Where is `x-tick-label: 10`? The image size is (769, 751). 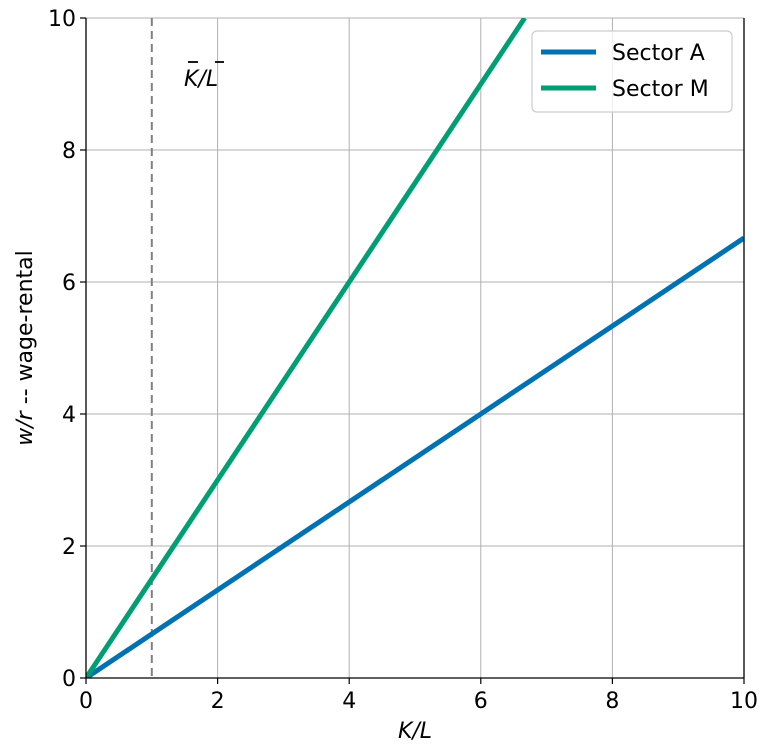 x-tick-label: 10 is located at coordinates (744, 701).